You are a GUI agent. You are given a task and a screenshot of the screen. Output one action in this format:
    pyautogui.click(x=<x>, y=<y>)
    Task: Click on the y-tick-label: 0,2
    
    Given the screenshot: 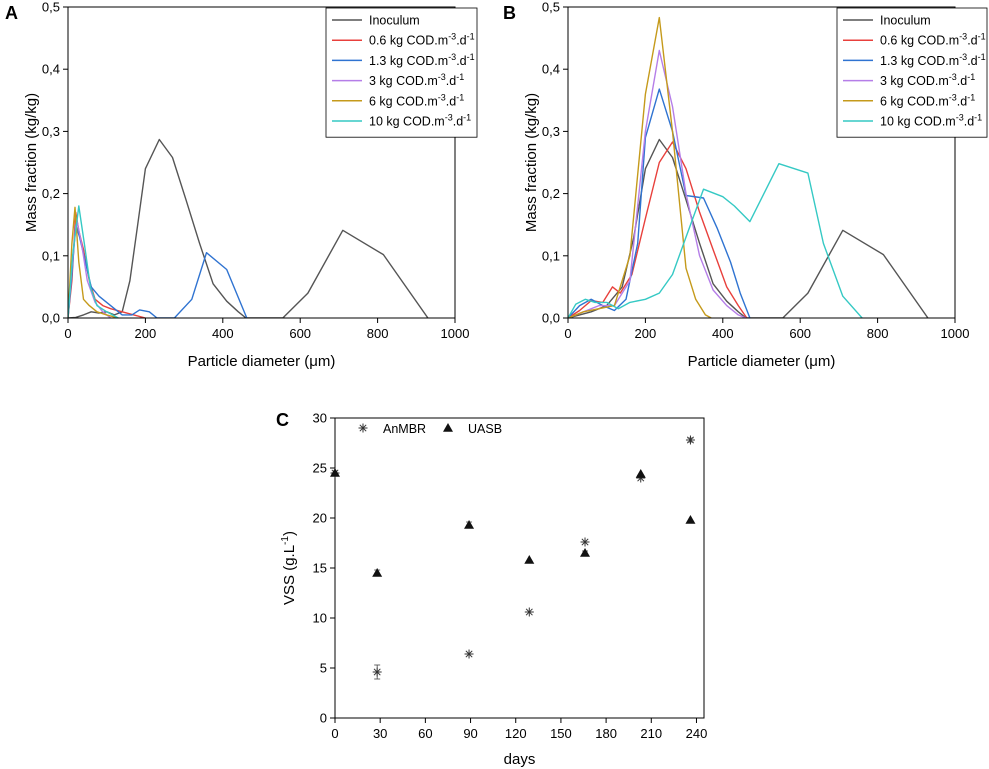 What is the action you would take?
    pyautogui.click(x=51, y=193)
    